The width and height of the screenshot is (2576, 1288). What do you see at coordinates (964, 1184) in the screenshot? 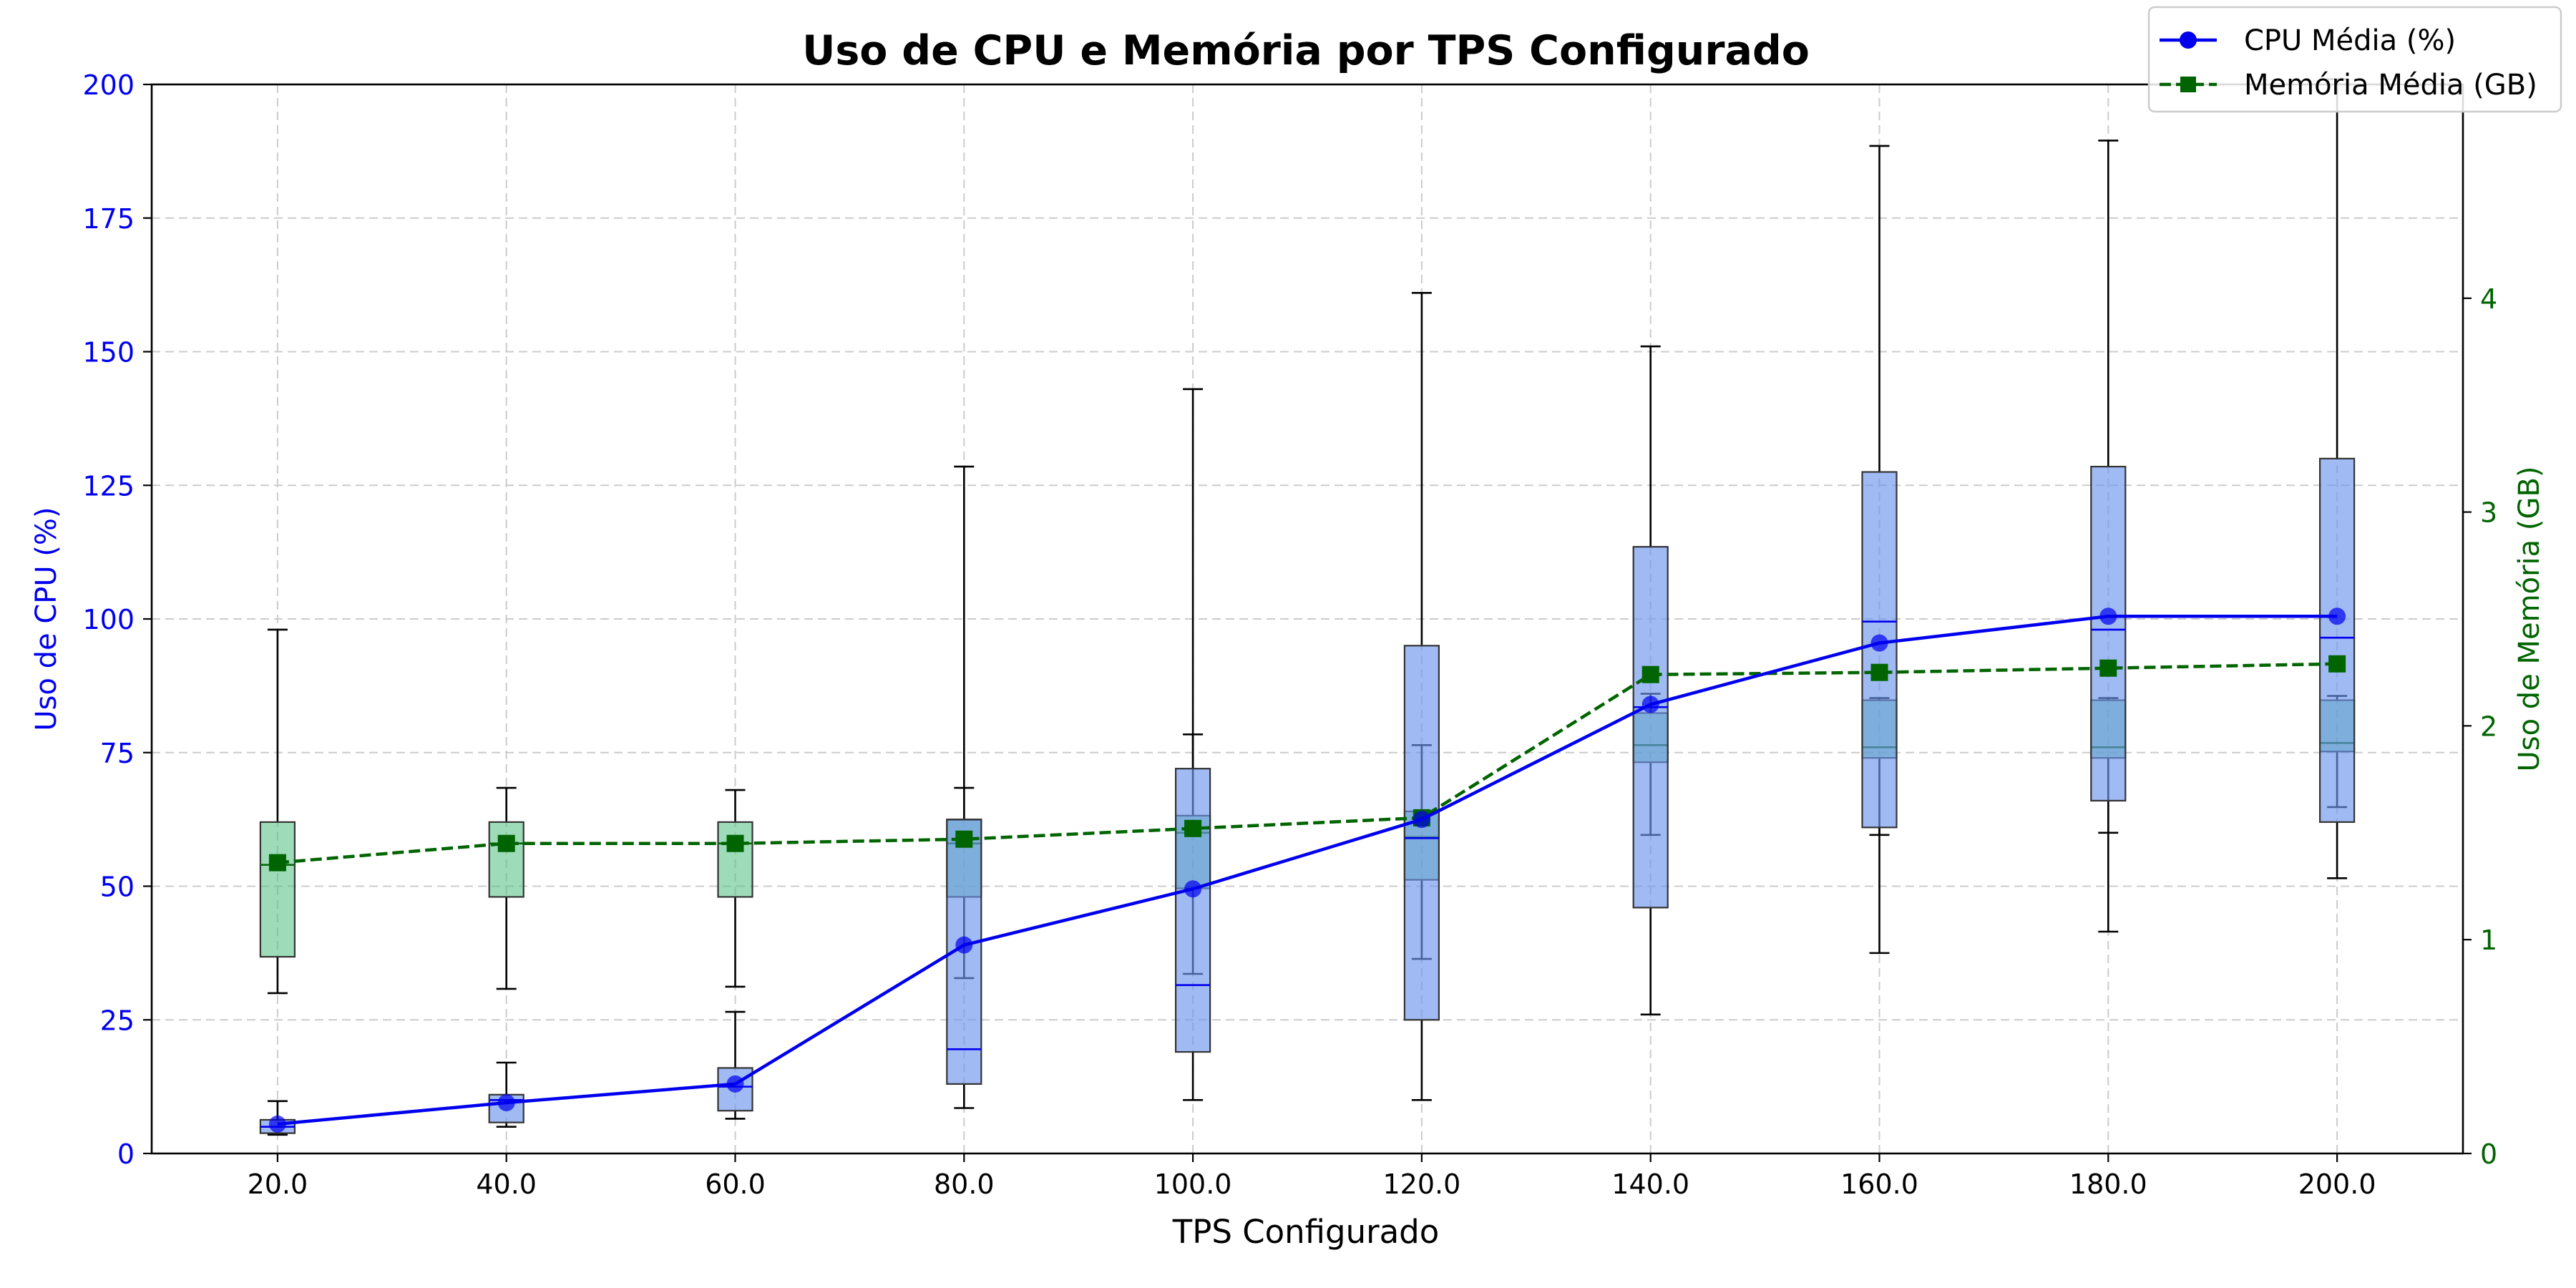
I see `x-tick-label: 80.0` at bounding box center [964, 1184].